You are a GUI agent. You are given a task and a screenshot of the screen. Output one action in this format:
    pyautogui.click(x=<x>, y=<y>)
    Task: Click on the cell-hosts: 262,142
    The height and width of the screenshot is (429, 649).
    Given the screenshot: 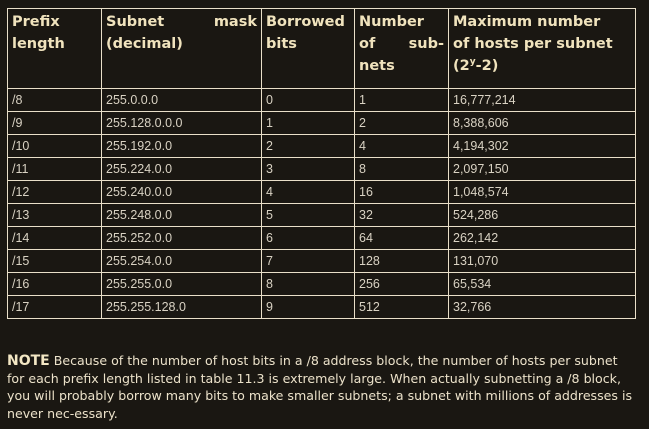 What is the action you would take?
    pyautogui.click(x=542, y=238)
    